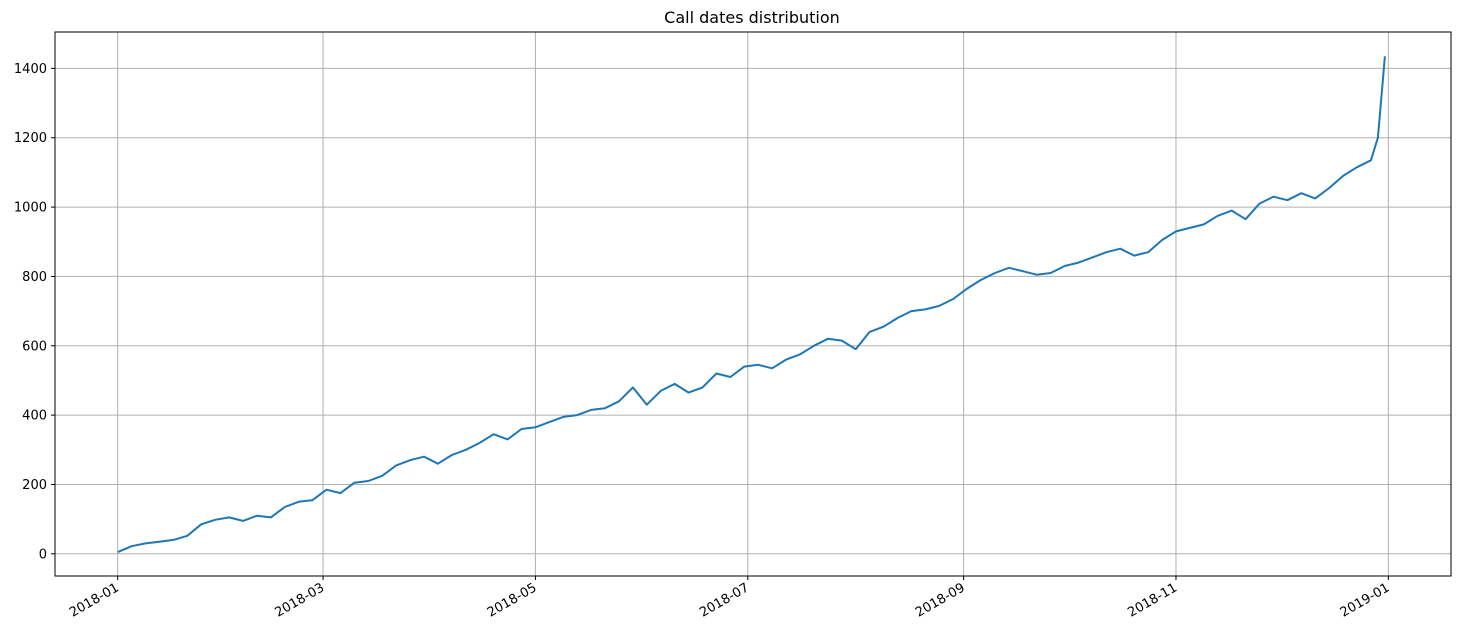  What do you see at coordinates (300, 600) in the screenshot?
I see `x-tick-label: 2018-03` at bounding box center [300, 600].